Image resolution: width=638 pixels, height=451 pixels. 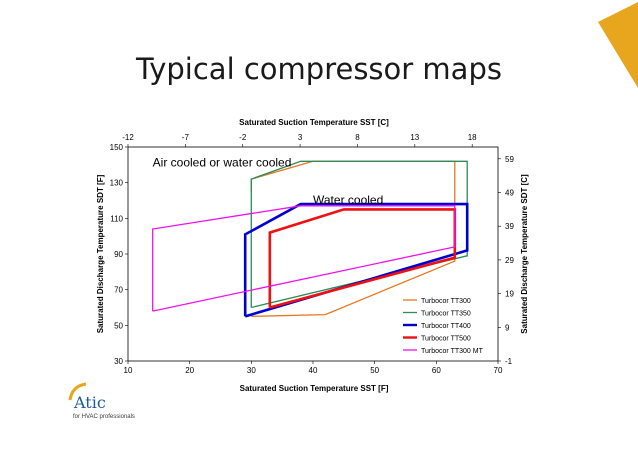 I want to click on x-tick-label-6: 70, so click(x=498, y=370).